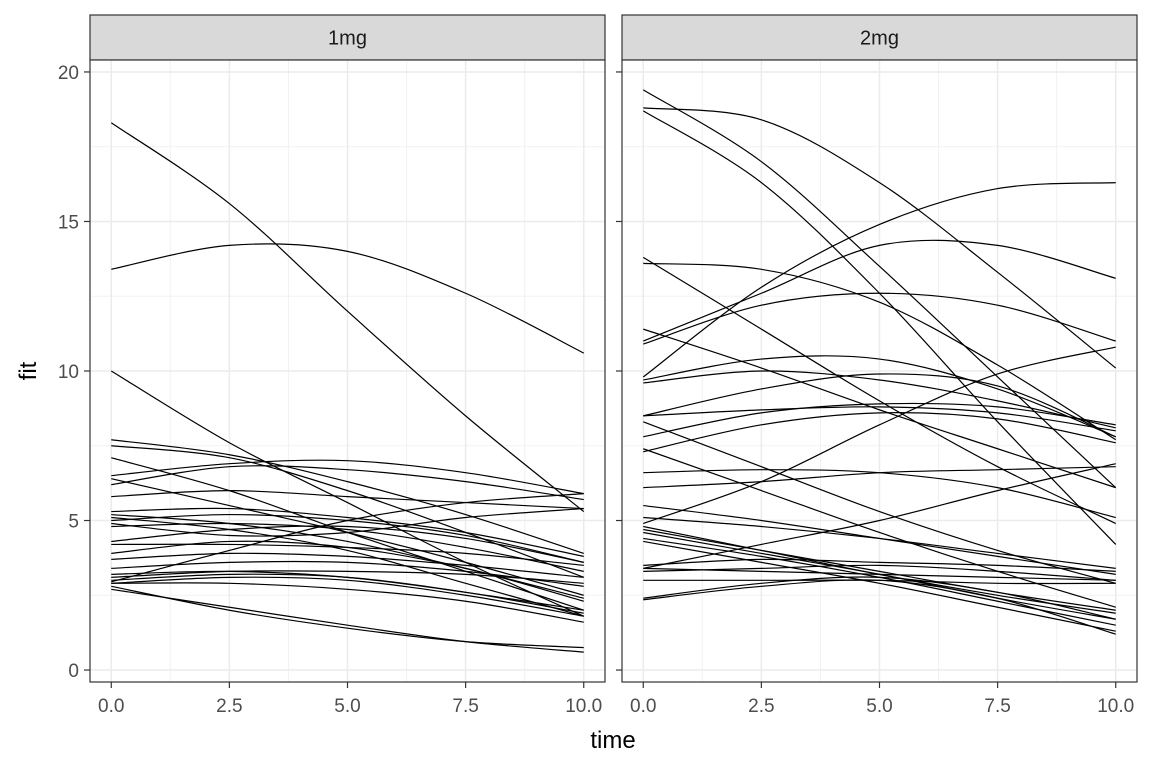 The image size is (1152, 768). I want to click on y-axis-title: fit, so click(28, 370).